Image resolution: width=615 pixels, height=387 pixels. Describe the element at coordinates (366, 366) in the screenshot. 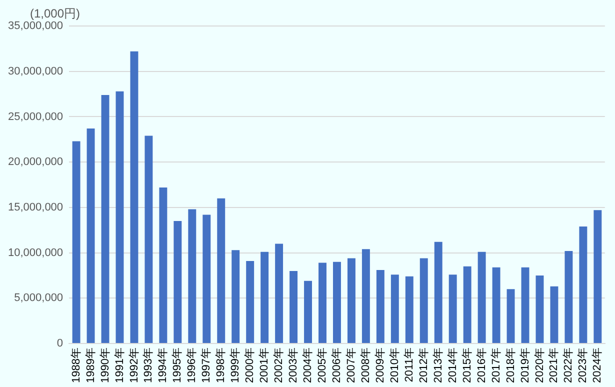

I see `x-tick-label: 2008年` at that location.